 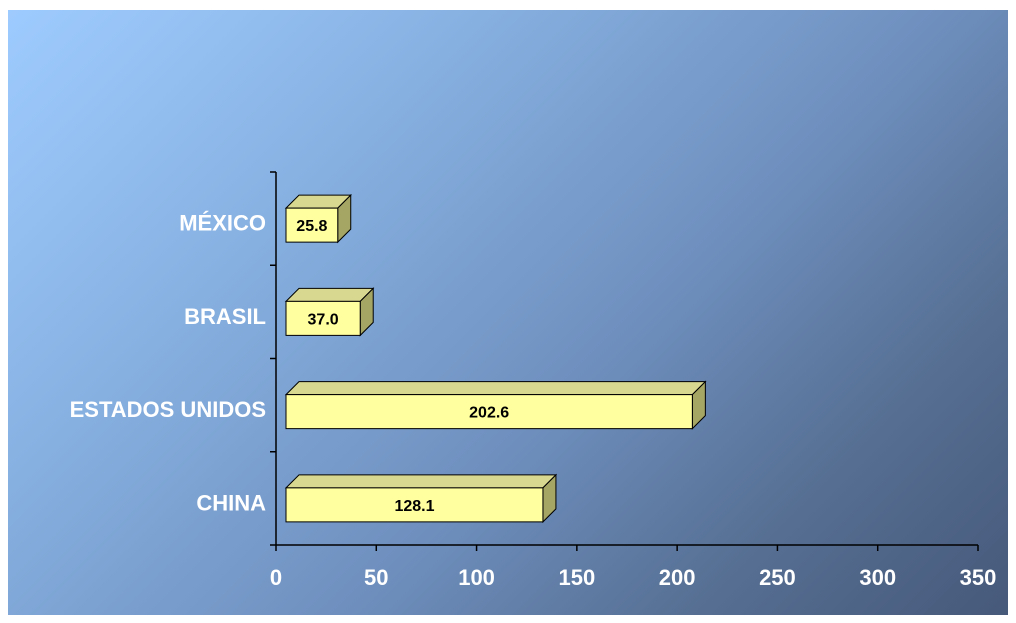 I want to click on category-label: BRASIL, so click(x=225, y=316).